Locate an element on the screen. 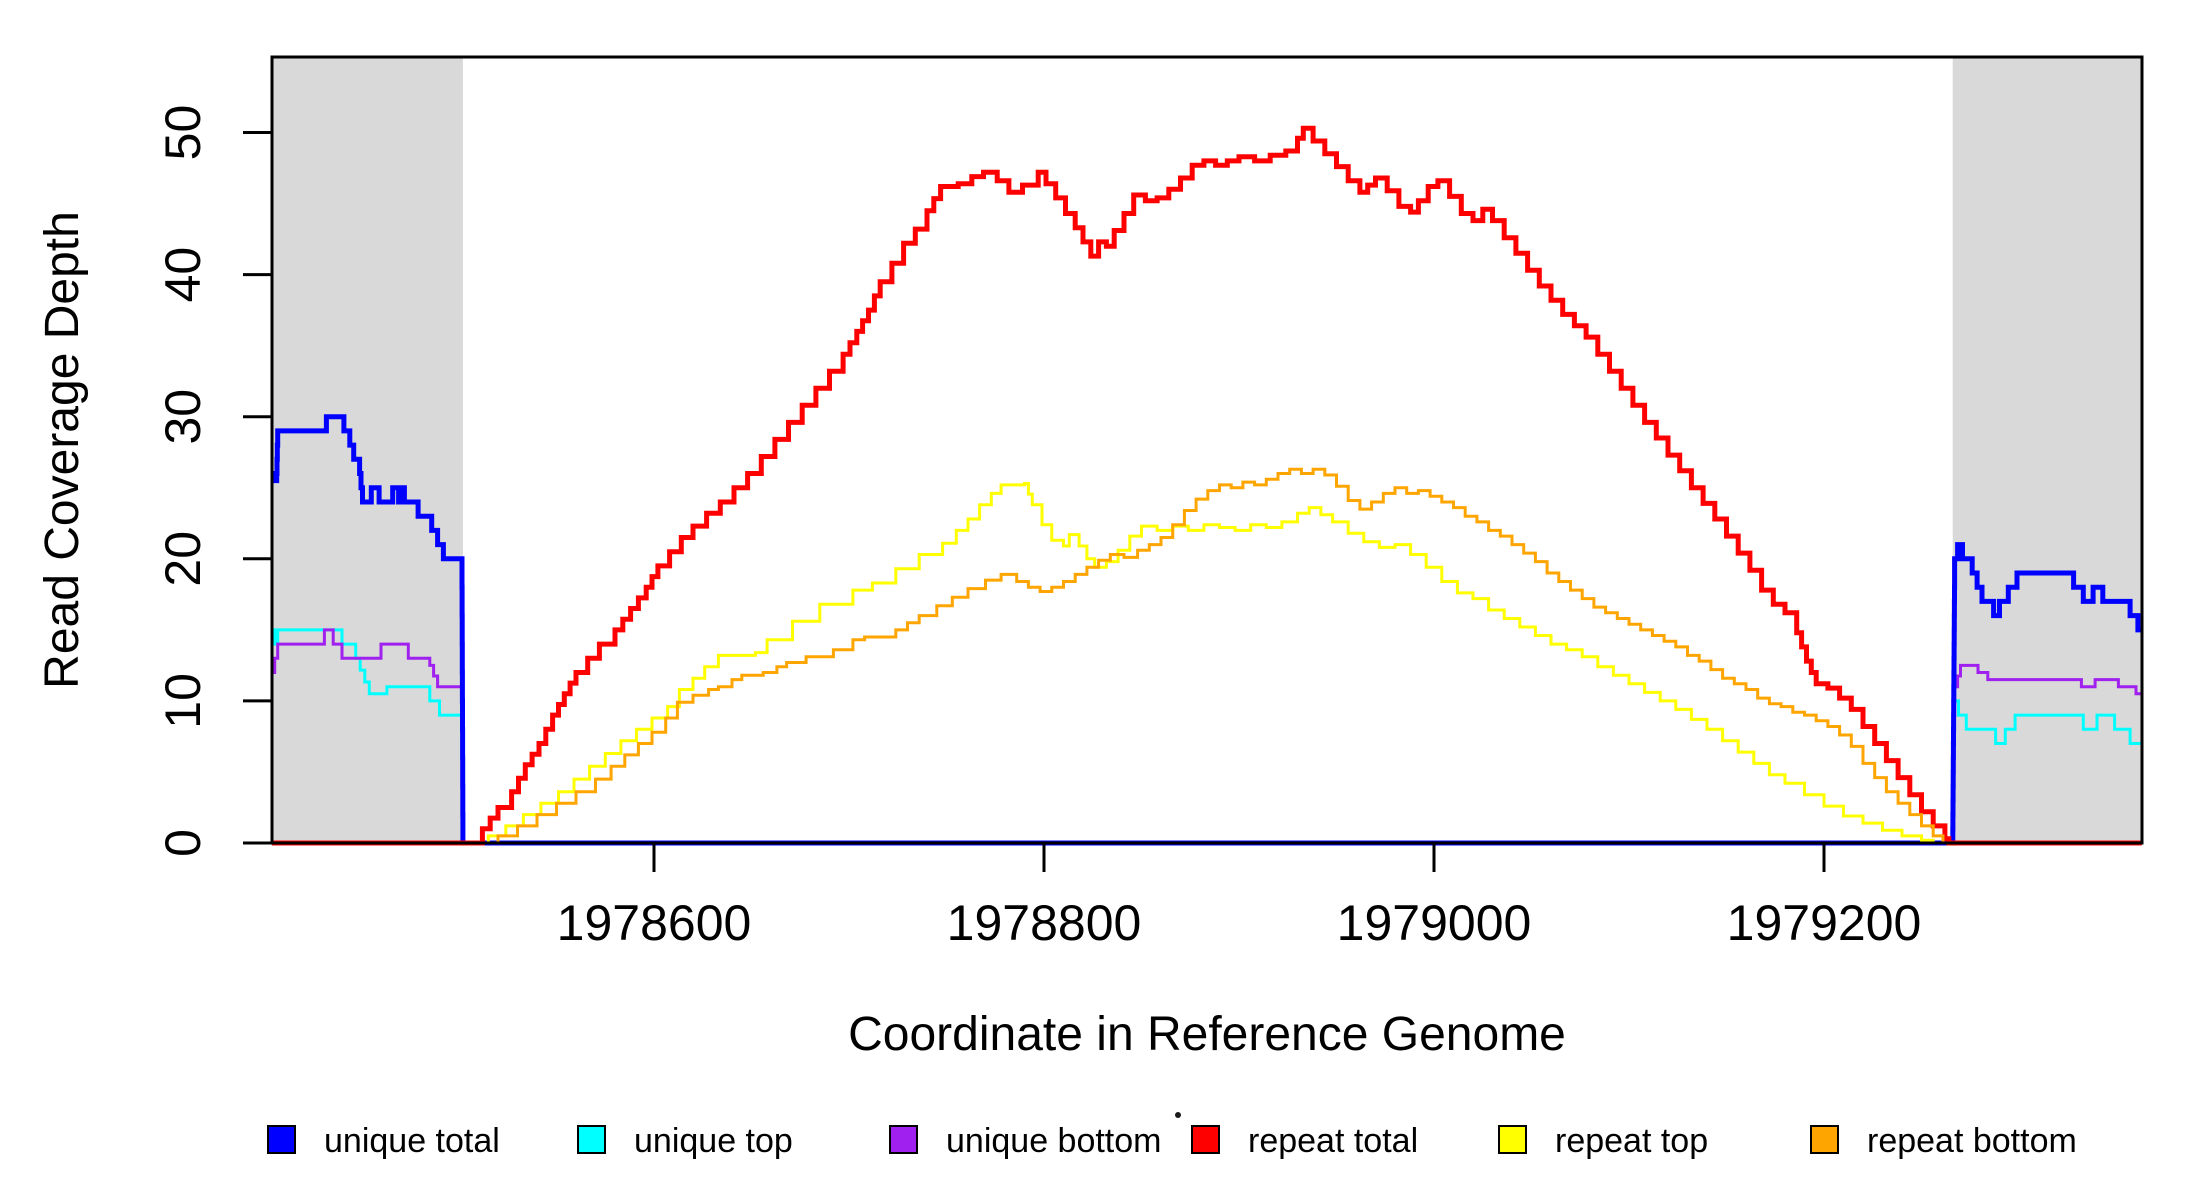 Image resolution: width=2200 pixels, height=1200 pixels. x-axis-title: Coordinate in Reference Genome is located at coordinates (1207, 1034).